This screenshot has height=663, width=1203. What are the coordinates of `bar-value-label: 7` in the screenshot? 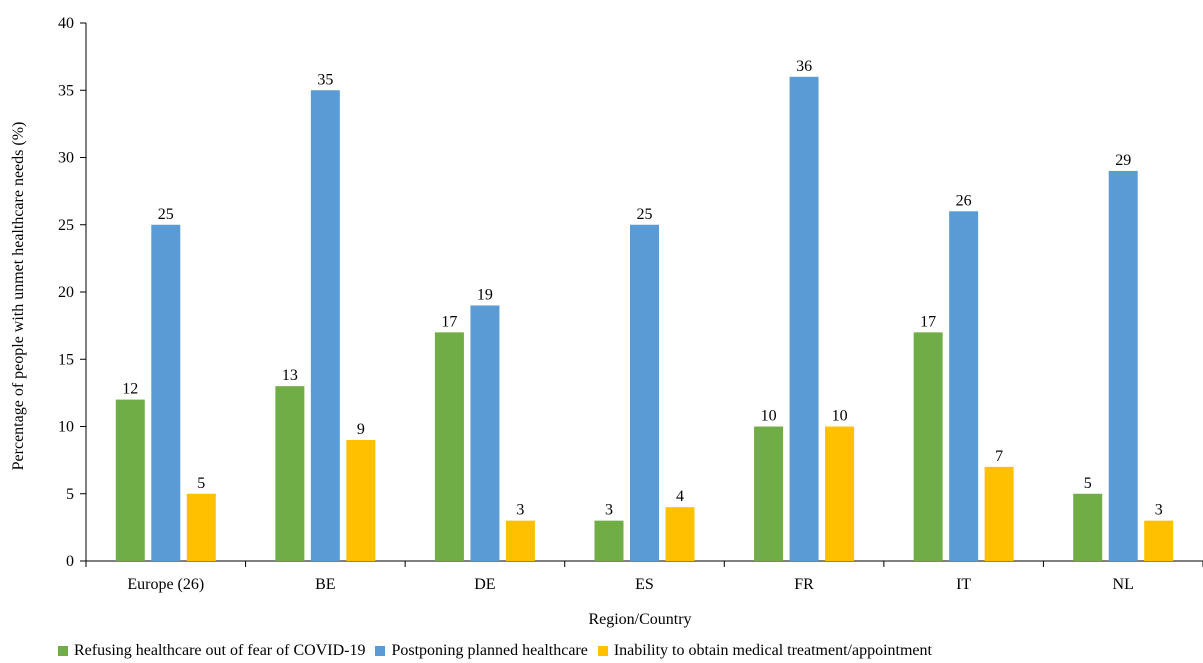 It's located at (999, 456).